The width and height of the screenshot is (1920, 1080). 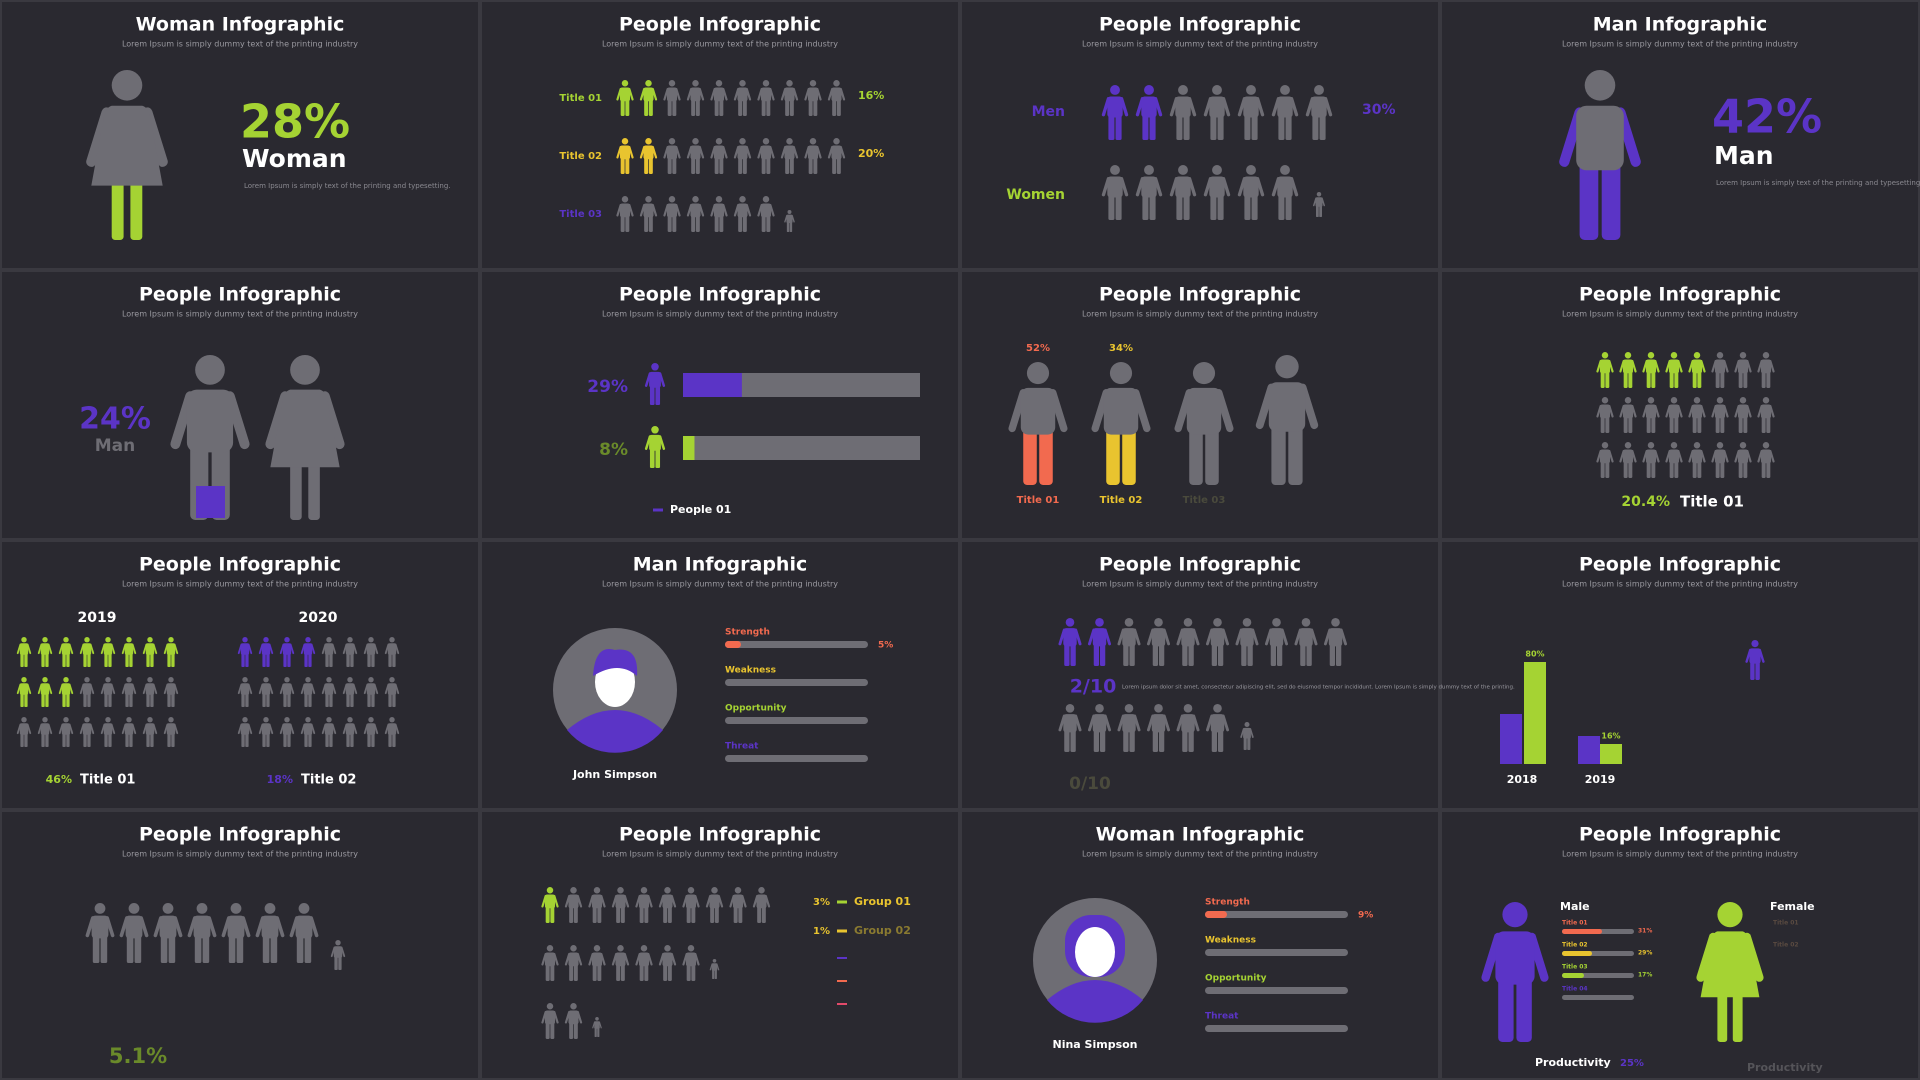 I want to click on tile, so click(x=720, y=945).